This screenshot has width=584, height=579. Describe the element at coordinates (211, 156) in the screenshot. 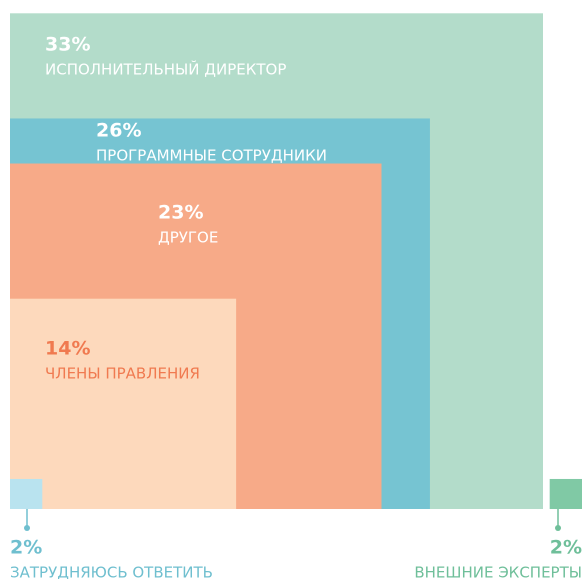

I see `category-label: ПРОГРАММНЫЕ СОТРУДНИКИ` at that location.